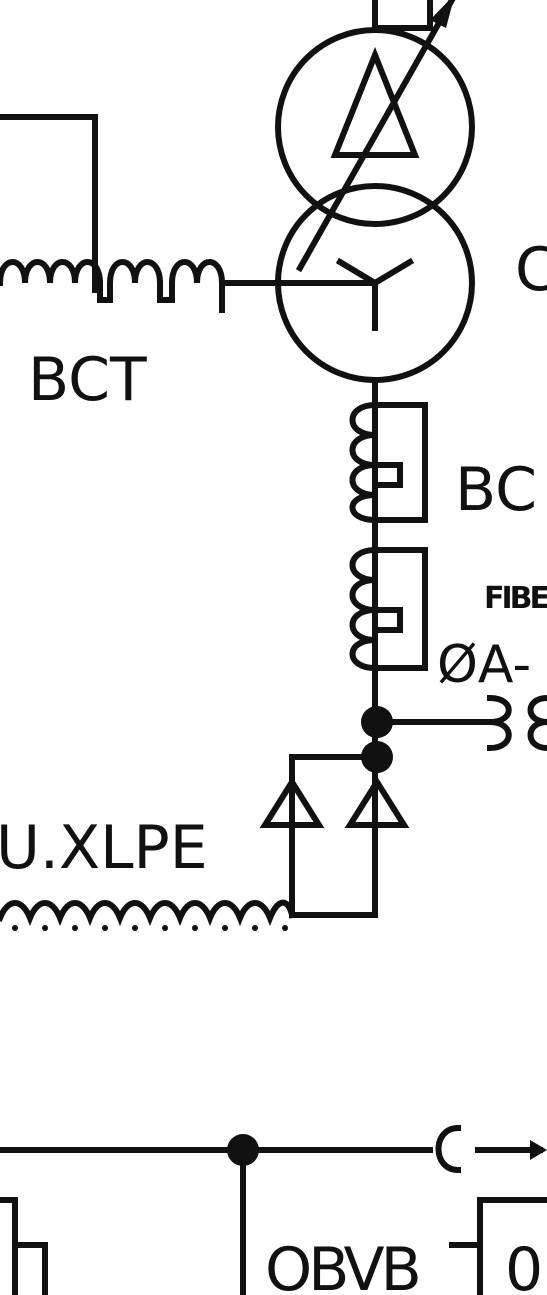 The width and height of the screenshot is (547, 1295). I want to click on lower-left-stub, so click(24, 1246).